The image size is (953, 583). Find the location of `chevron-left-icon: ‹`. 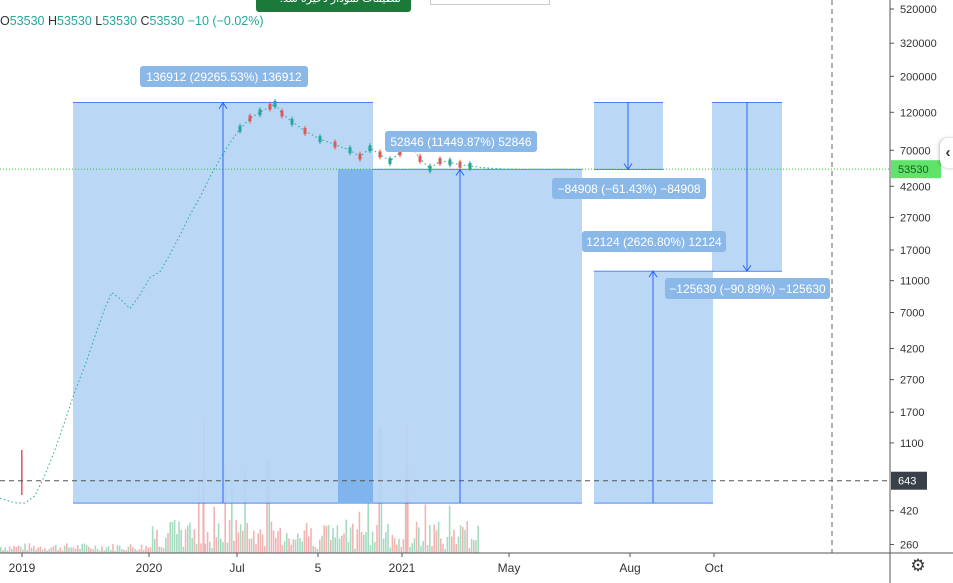

chevron-left-icon: ‹ is located at coordinates (946, 153).